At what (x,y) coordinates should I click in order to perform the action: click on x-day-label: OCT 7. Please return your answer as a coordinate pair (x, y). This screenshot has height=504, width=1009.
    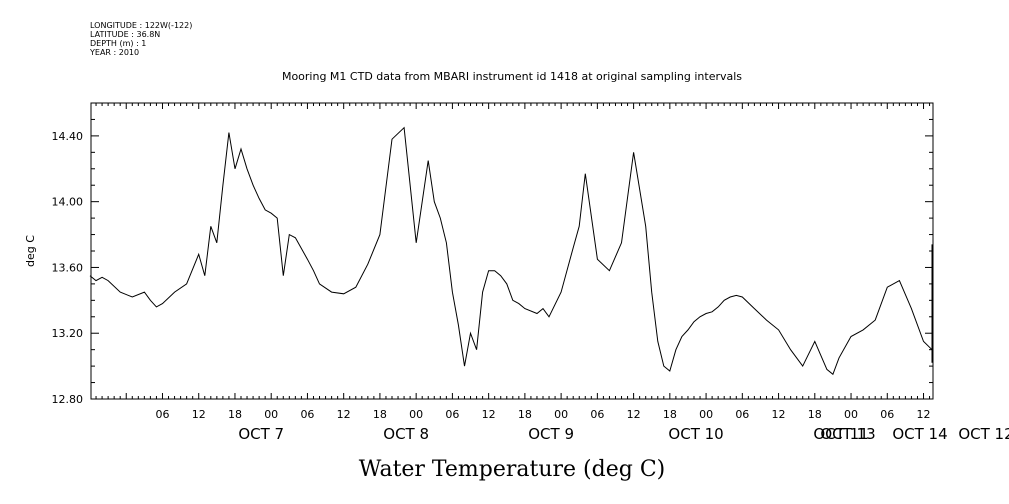
    Looking at the image, I should click on (261, 434).